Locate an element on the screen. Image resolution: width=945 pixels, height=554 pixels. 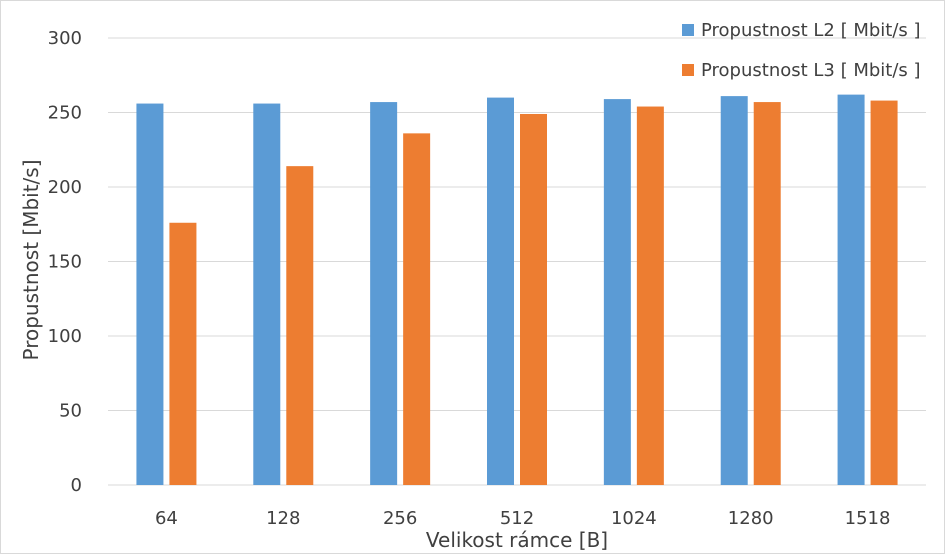
x-tick-label: 64 is located at coordinates (166, 518).